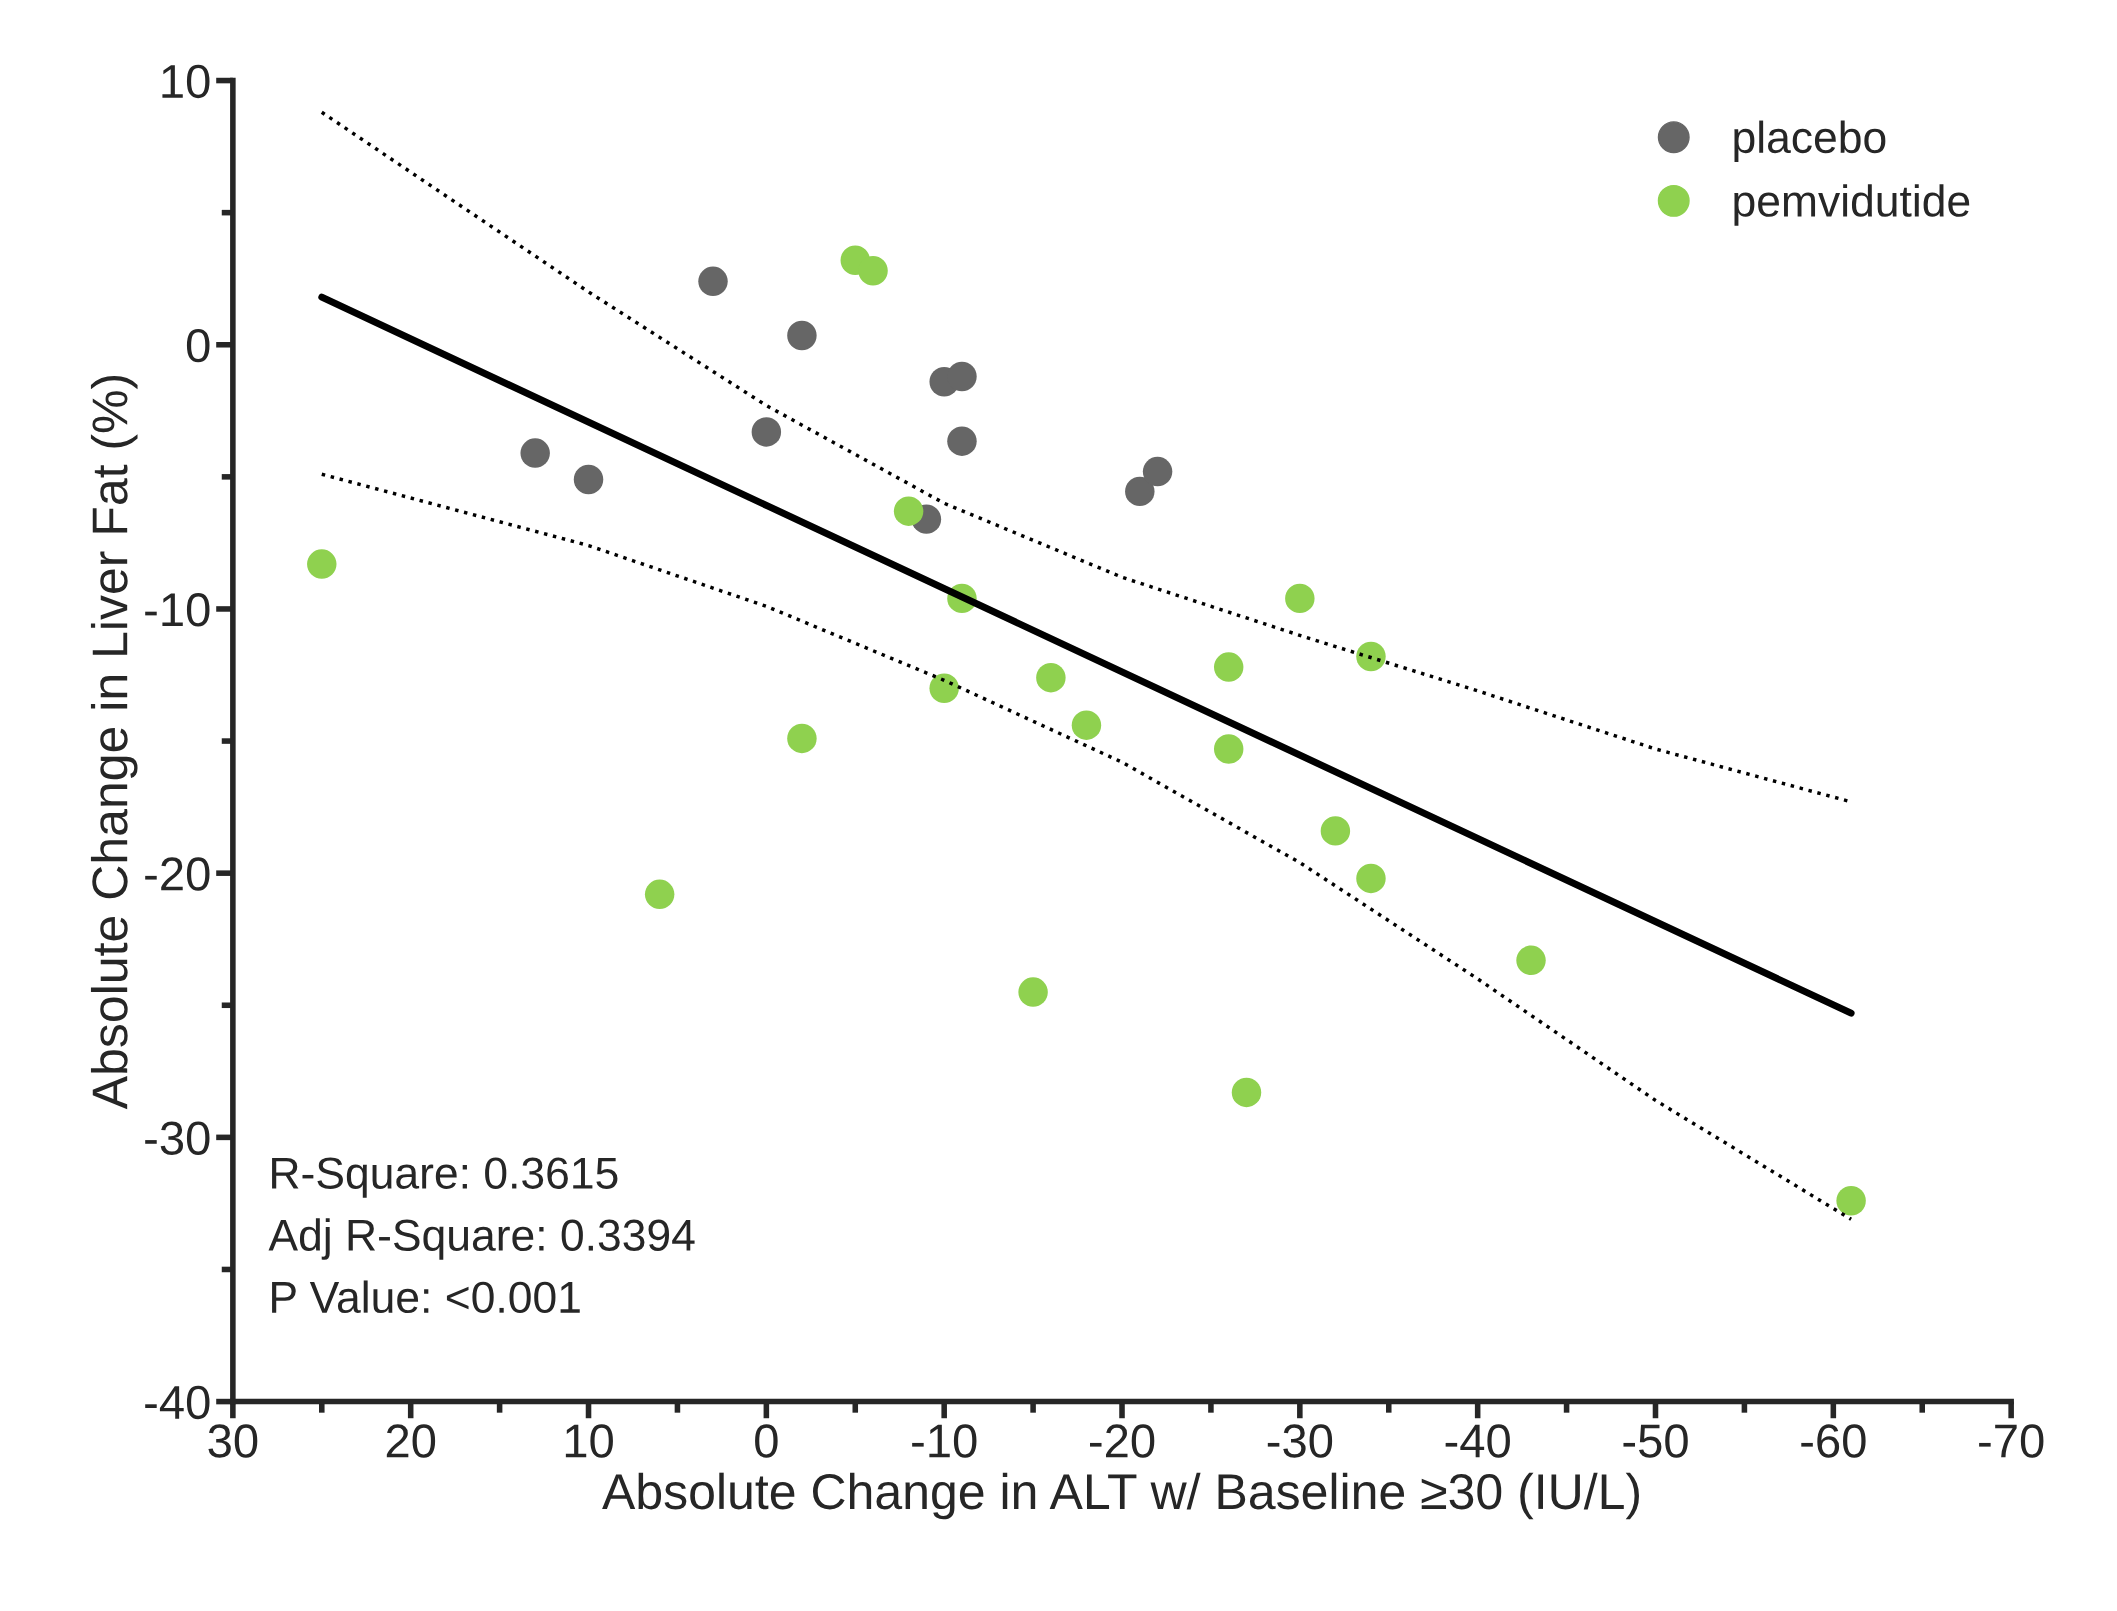 The width and height of the screenshot is (2117, 1611). What do you see at coordinates (1852, 205) in the screenshot?
I see `legend-label: pemvidutide` at bounding box center [1852, 205].